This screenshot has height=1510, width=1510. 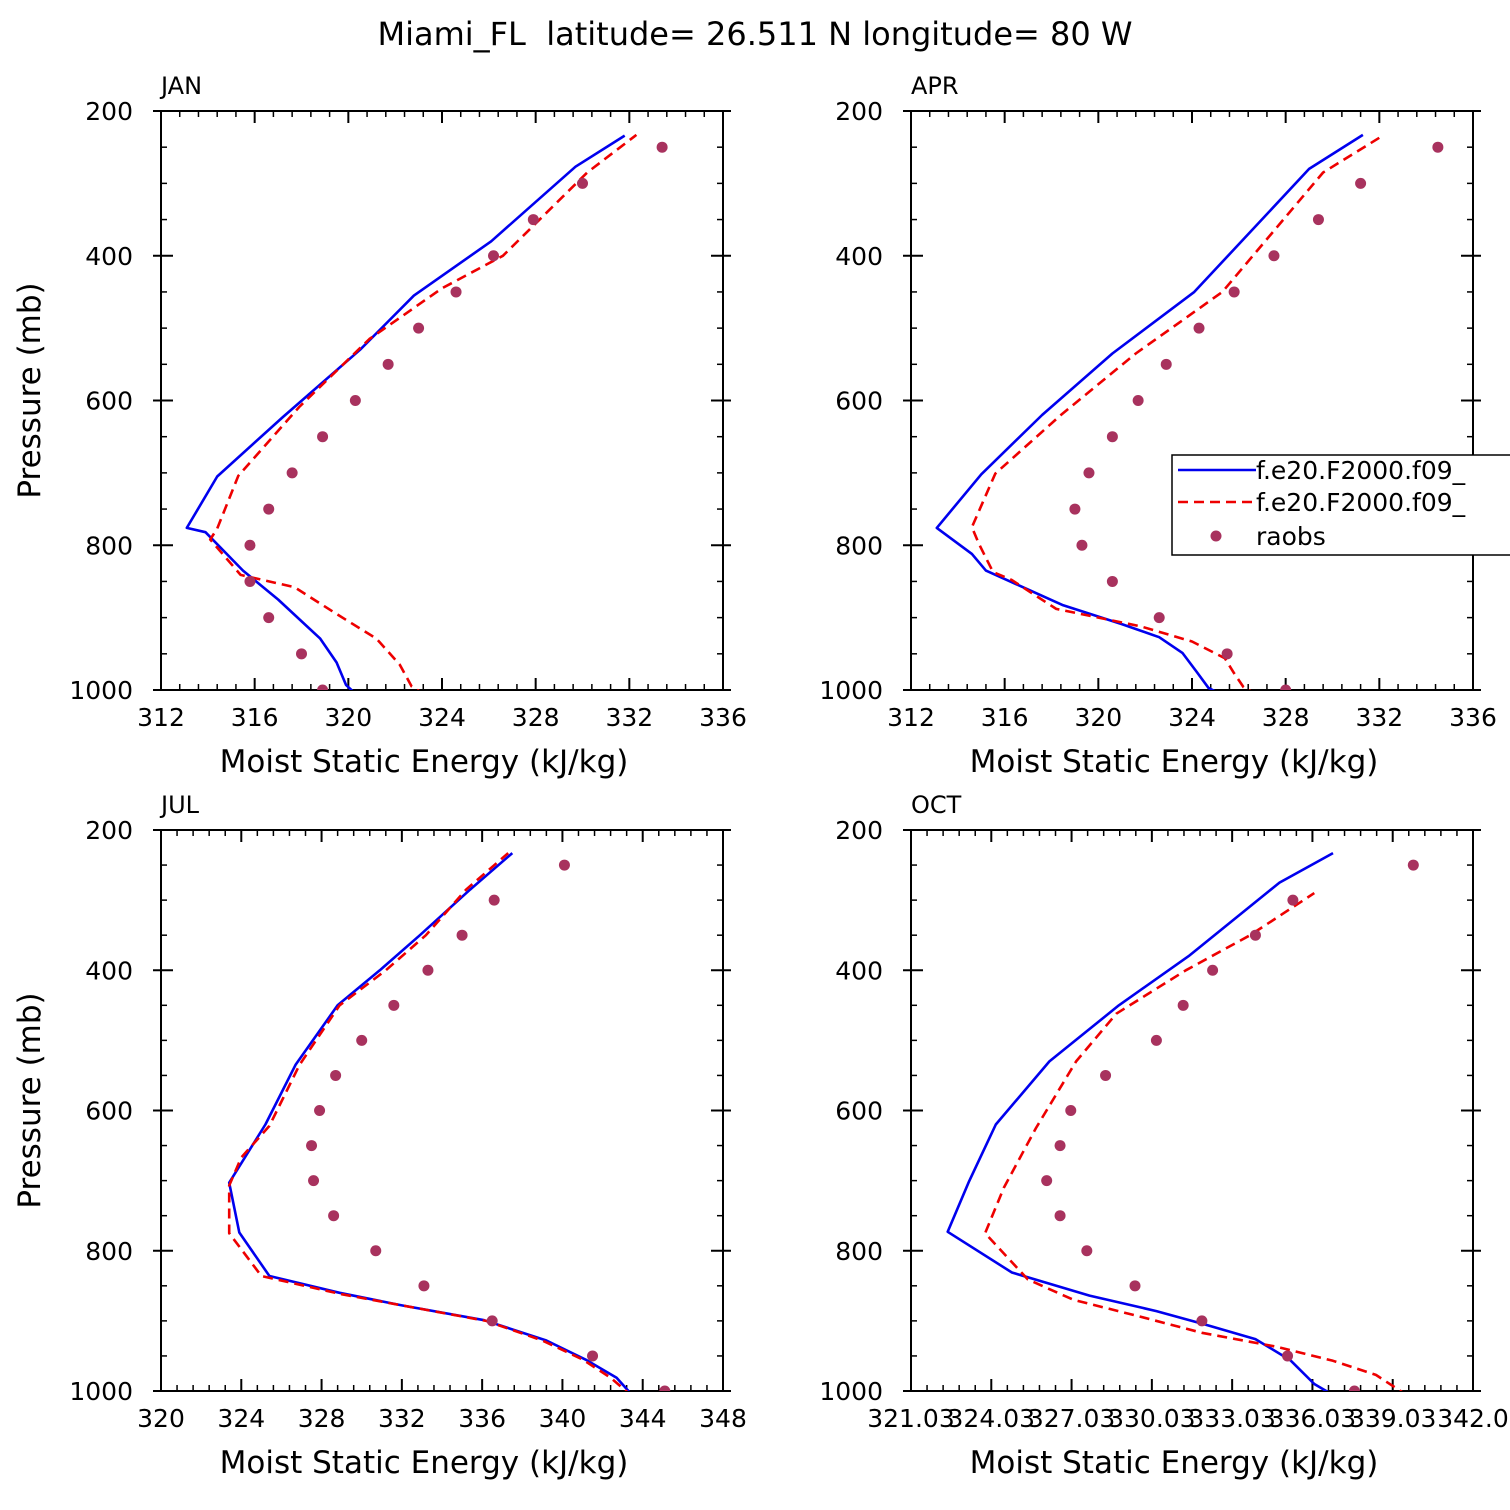 I want to click on legend-label: f.e20.F2000.f09_, so click(x=1361, y=470).